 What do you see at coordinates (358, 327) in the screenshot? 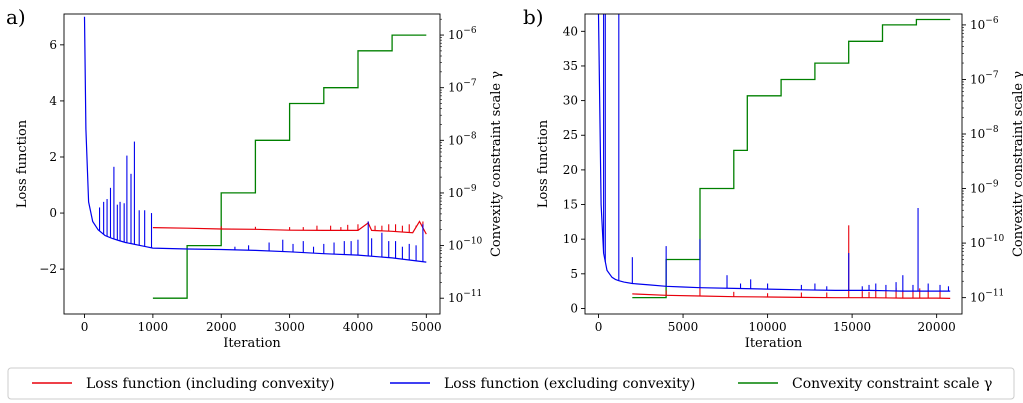
I see `x-tick-label: 4000` at bounding box center [358, 327].